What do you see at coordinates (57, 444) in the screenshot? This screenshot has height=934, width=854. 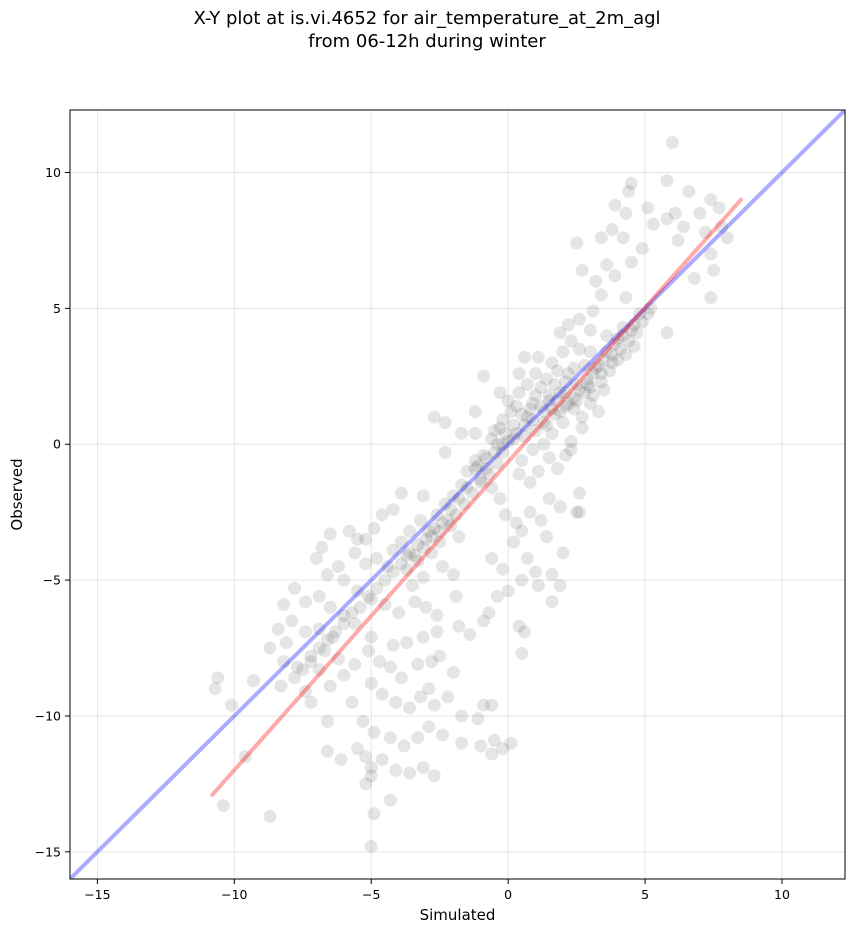 I see `y-tick-label: 0` at bounding box center [57, 444].